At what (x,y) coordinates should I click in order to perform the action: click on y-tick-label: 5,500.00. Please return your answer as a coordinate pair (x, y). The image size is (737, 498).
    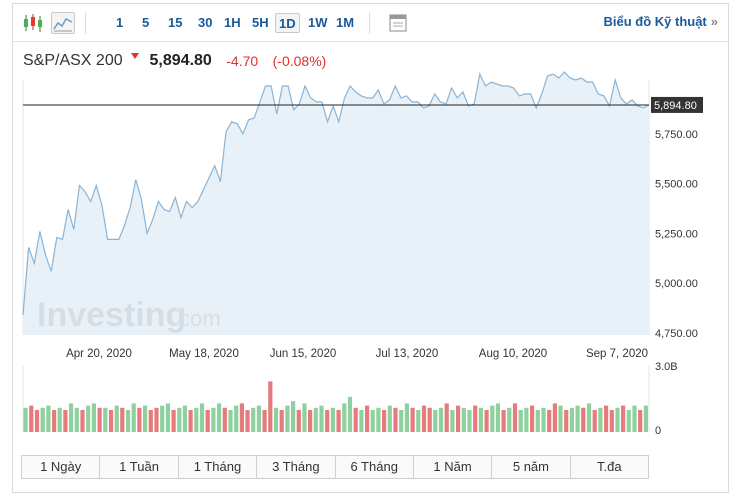
    Looking at the image, I should click on (676, 185).